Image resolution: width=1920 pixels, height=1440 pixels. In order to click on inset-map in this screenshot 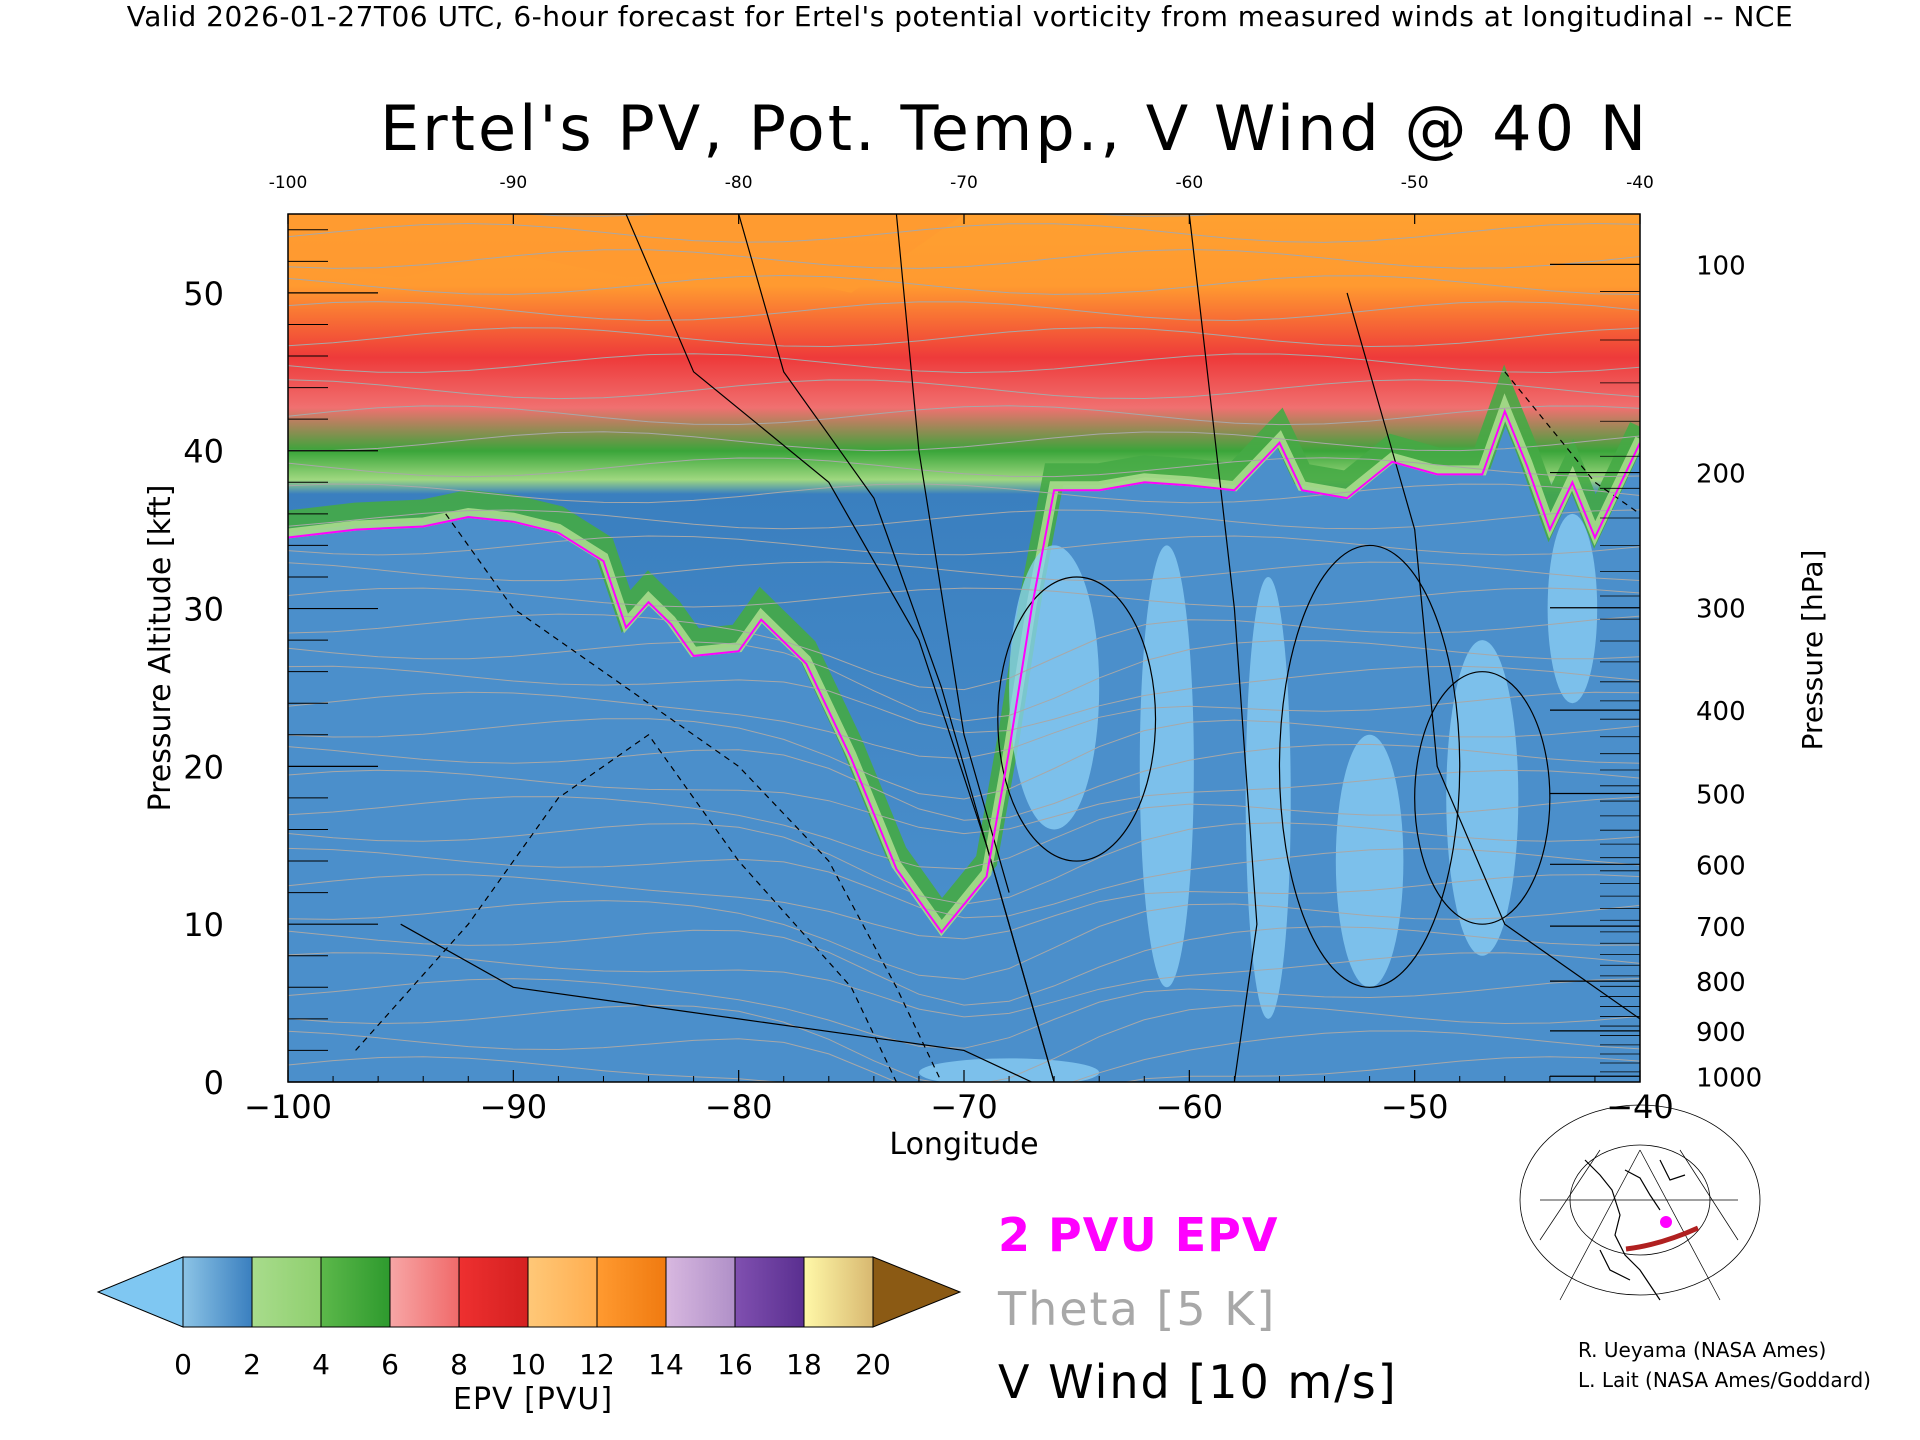, I will do `click(1640, 1202)`.